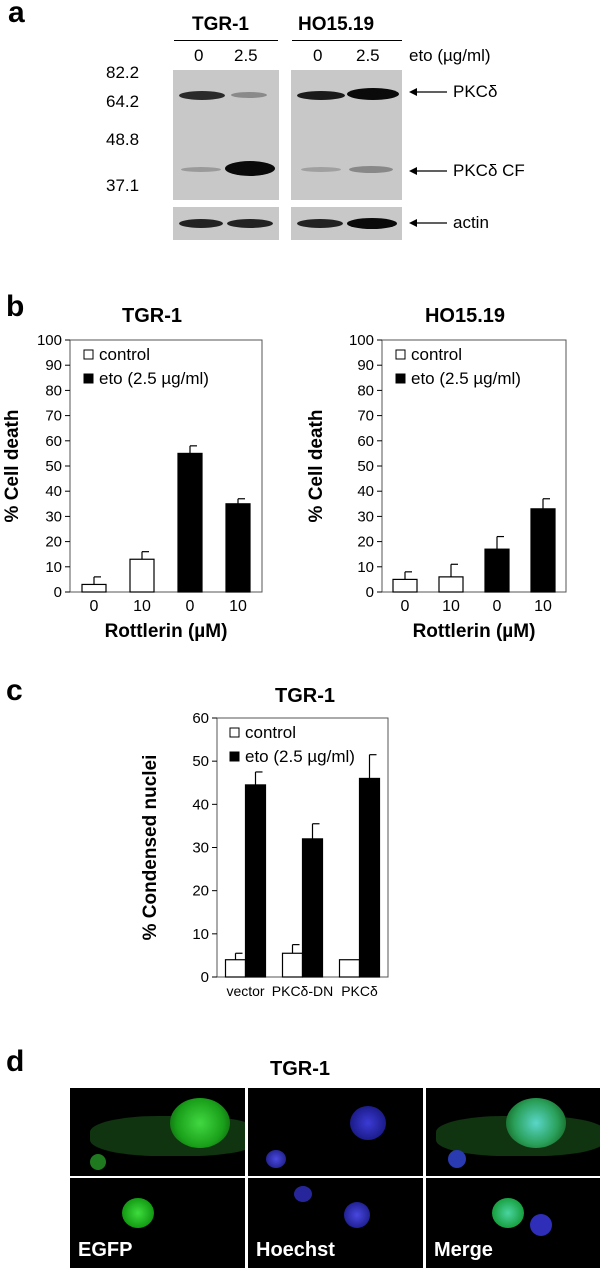 The width and height of the screenshot is (600, 1268). I want to click on image-merge-top, so click(513, 1132).